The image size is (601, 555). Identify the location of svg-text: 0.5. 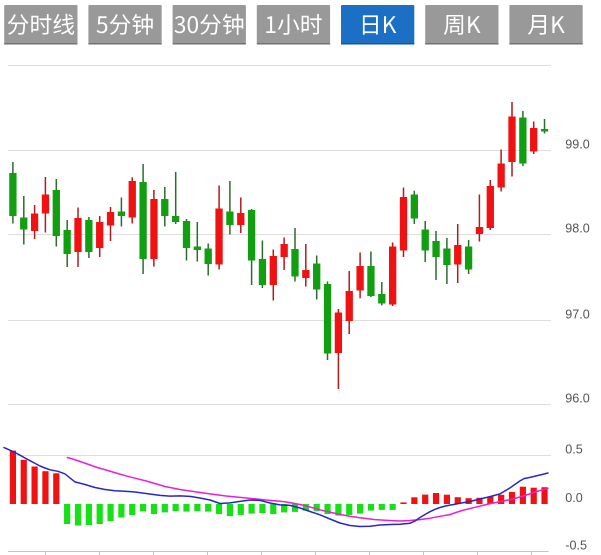
(574, 450).